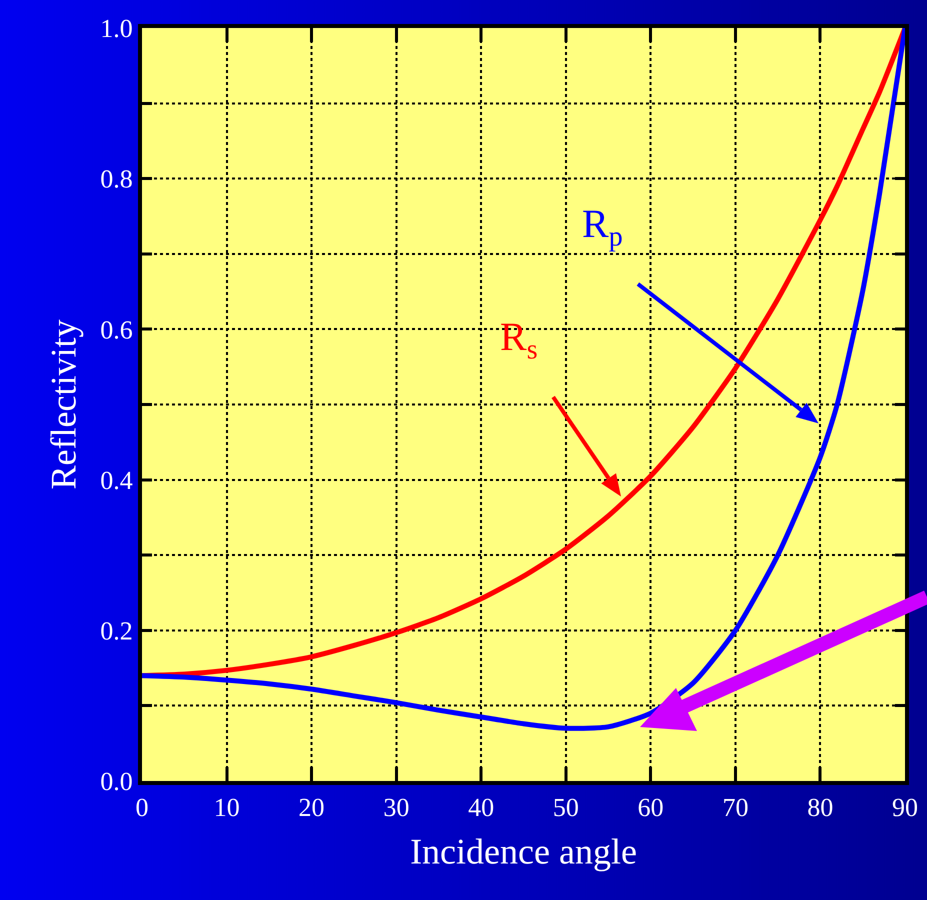  What do you see at coordinates (396, 807) in the screenshot?
I see `x-tick-label: 30` at bounding box center [396, 807].